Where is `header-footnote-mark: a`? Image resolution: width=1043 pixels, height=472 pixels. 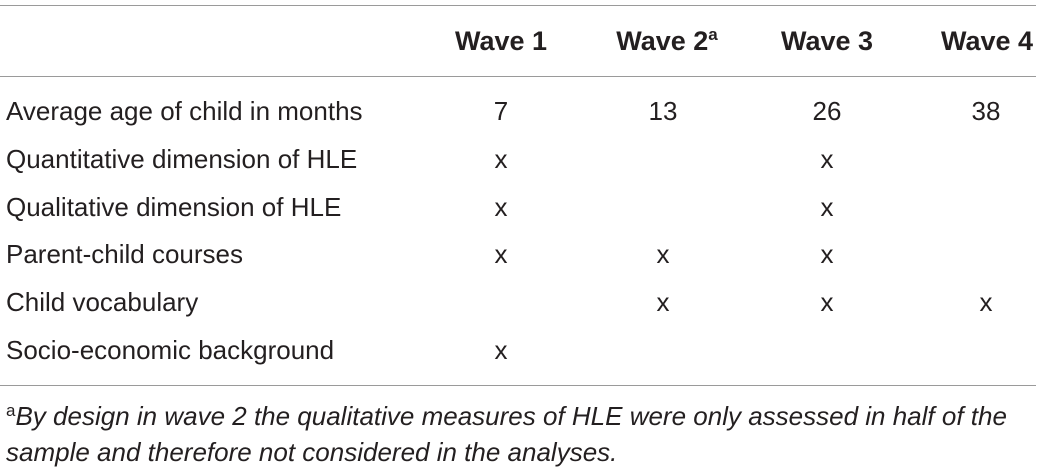 header-footnote-mark: a is located at coordinates (713, 34).